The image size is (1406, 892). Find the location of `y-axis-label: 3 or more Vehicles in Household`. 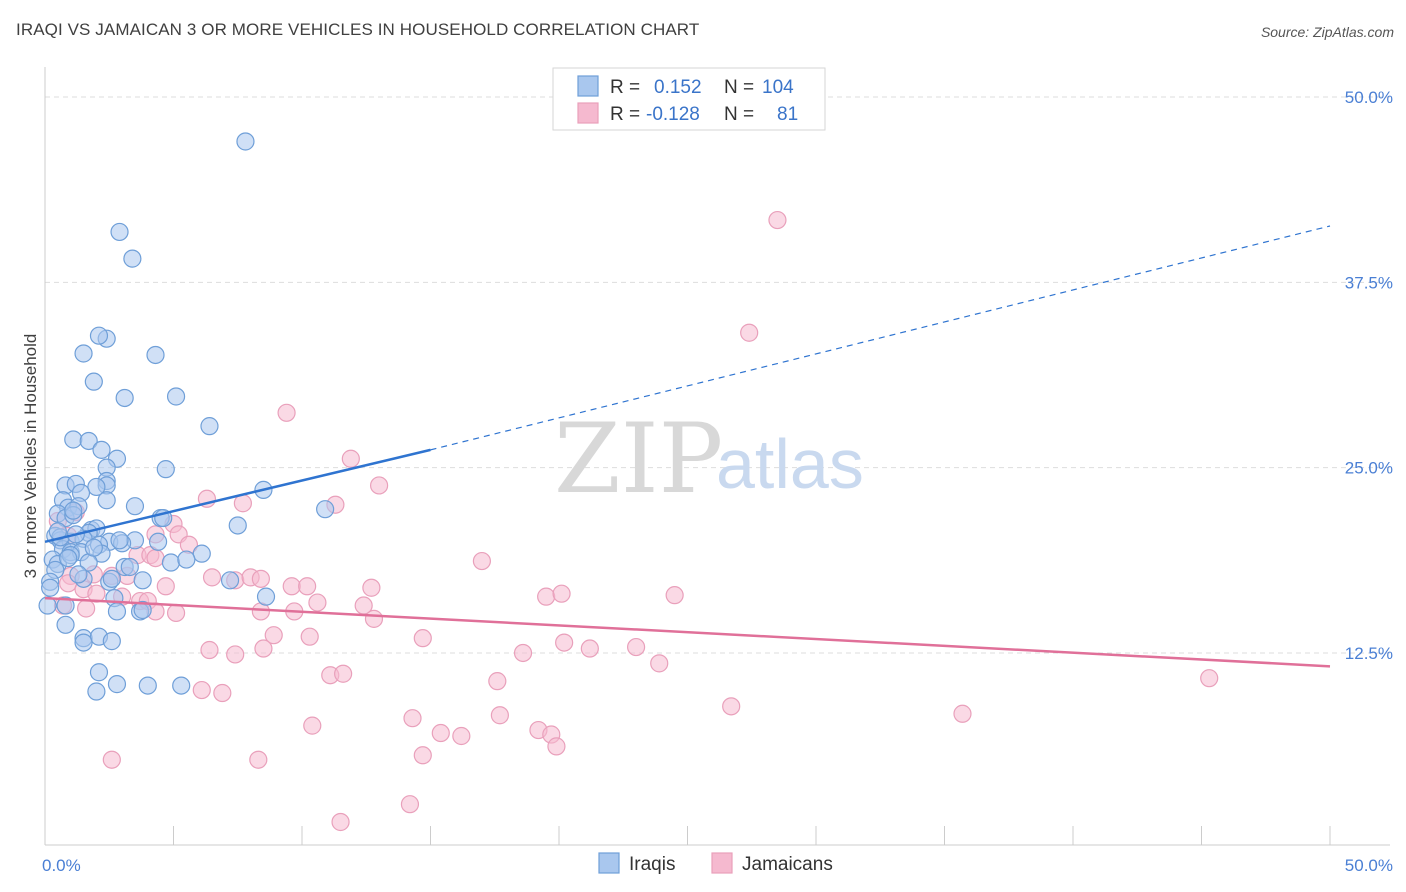

y-axis-label: 3 or more Vehicles in Household is located at coordinates (30, 456).